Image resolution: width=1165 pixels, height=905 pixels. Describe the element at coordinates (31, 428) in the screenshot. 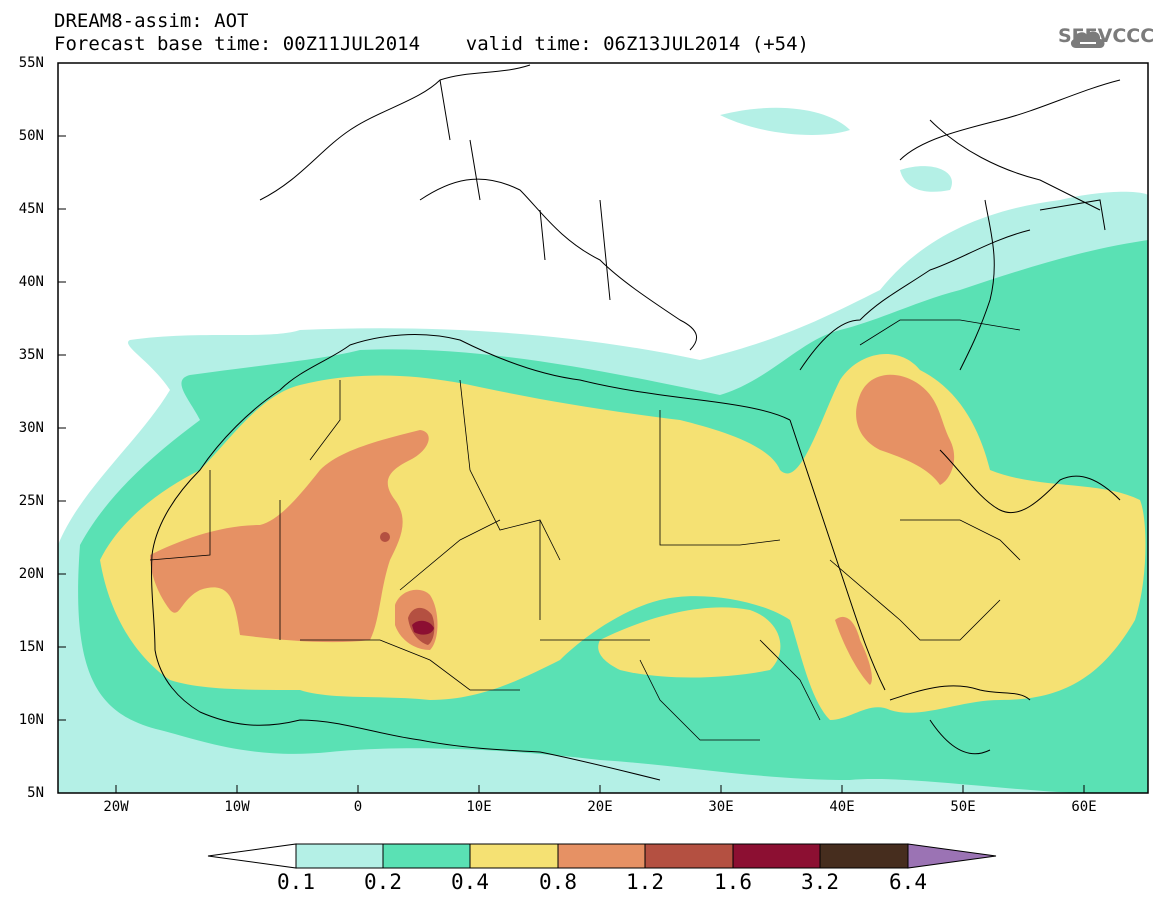

I see `lat-label-30n: 30N` at that location.